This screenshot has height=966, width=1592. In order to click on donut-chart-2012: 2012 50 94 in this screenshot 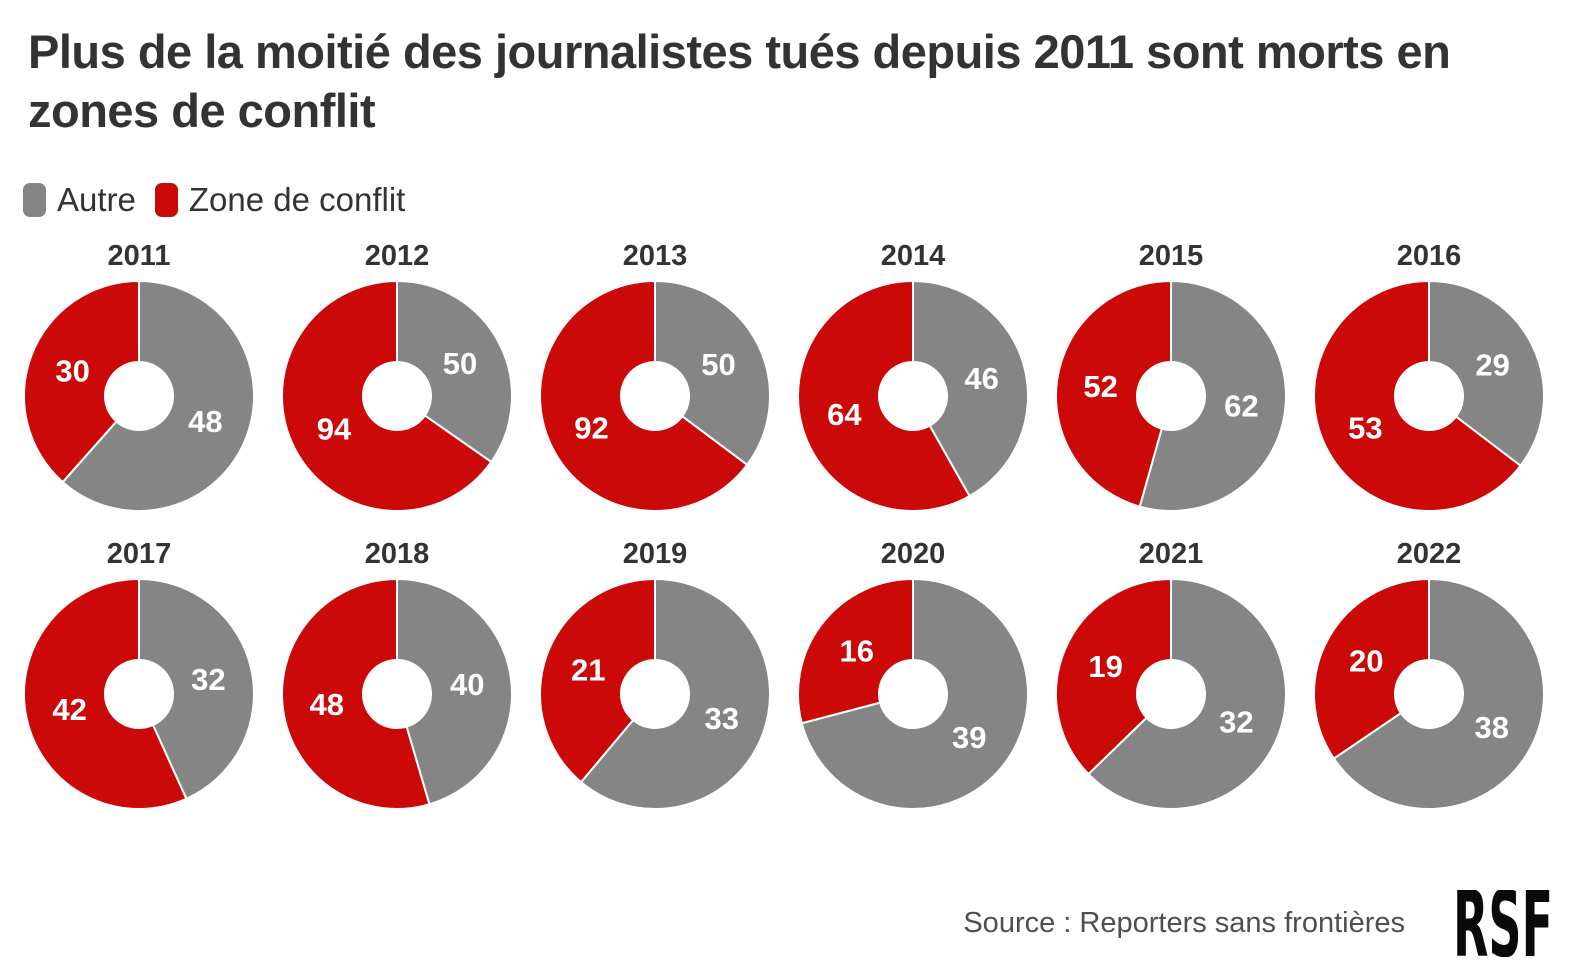, I will do `click(397, 376)`.